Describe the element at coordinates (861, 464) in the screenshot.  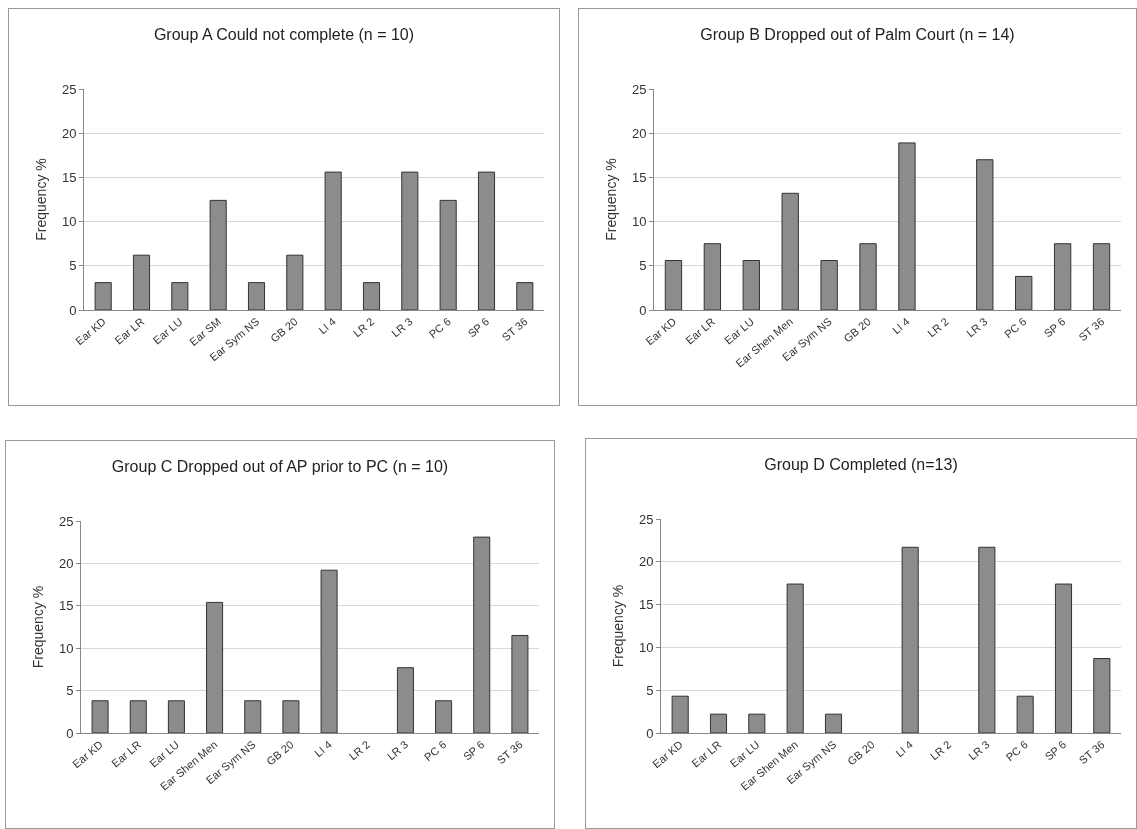
I see `chart-title: Group D Completed (n=13)` at that location.